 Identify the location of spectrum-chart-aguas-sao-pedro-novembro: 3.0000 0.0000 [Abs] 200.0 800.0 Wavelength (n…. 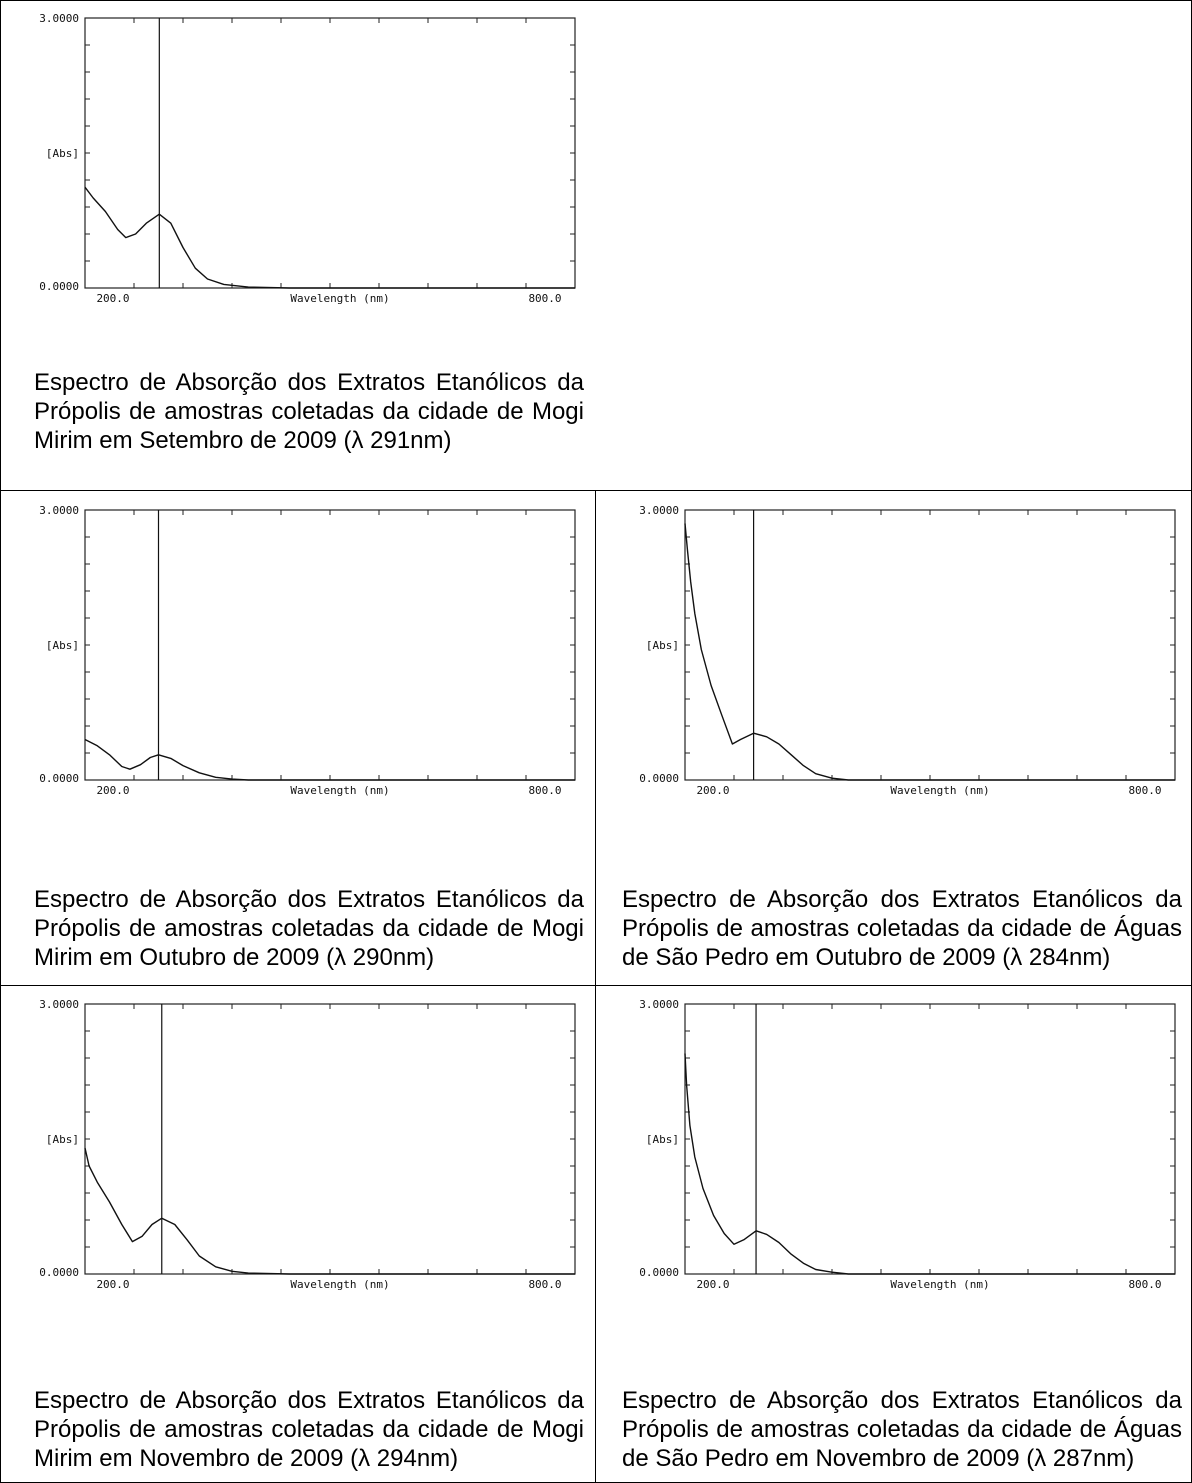
(897, 1149).